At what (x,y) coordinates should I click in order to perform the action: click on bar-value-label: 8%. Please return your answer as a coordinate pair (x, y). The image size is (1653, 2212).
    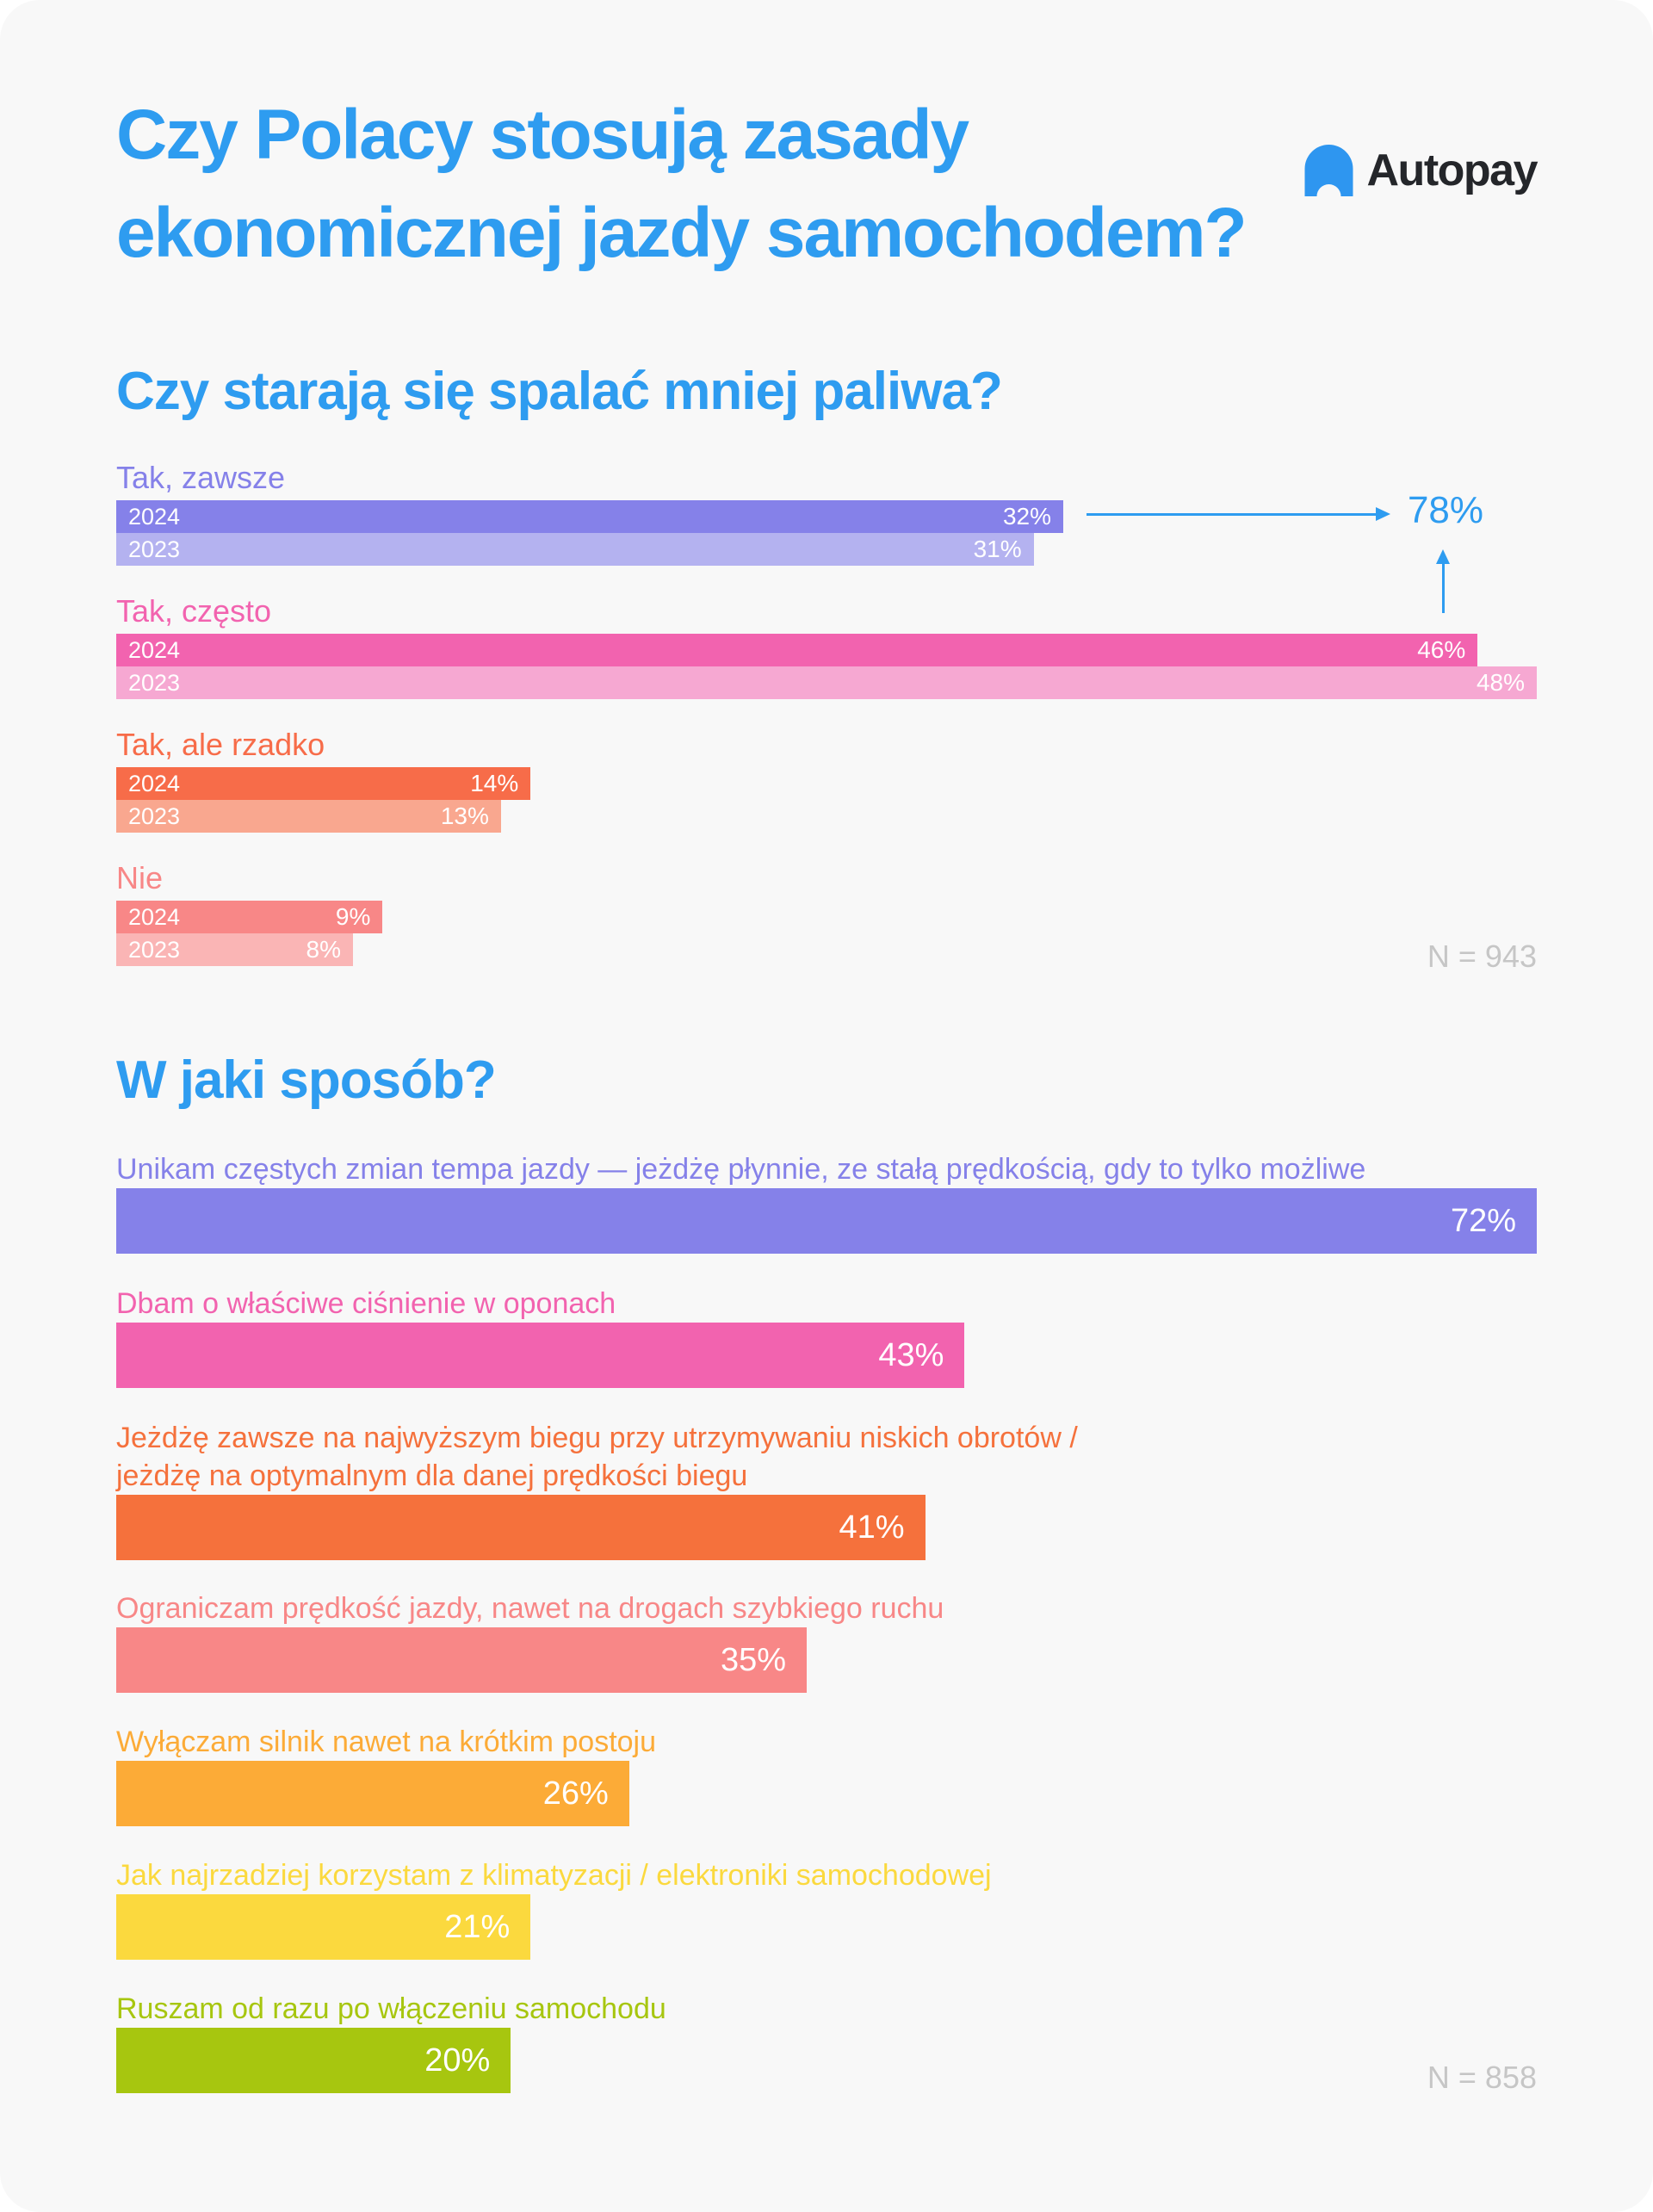
    Looking at the image, I should click on (323, 949).